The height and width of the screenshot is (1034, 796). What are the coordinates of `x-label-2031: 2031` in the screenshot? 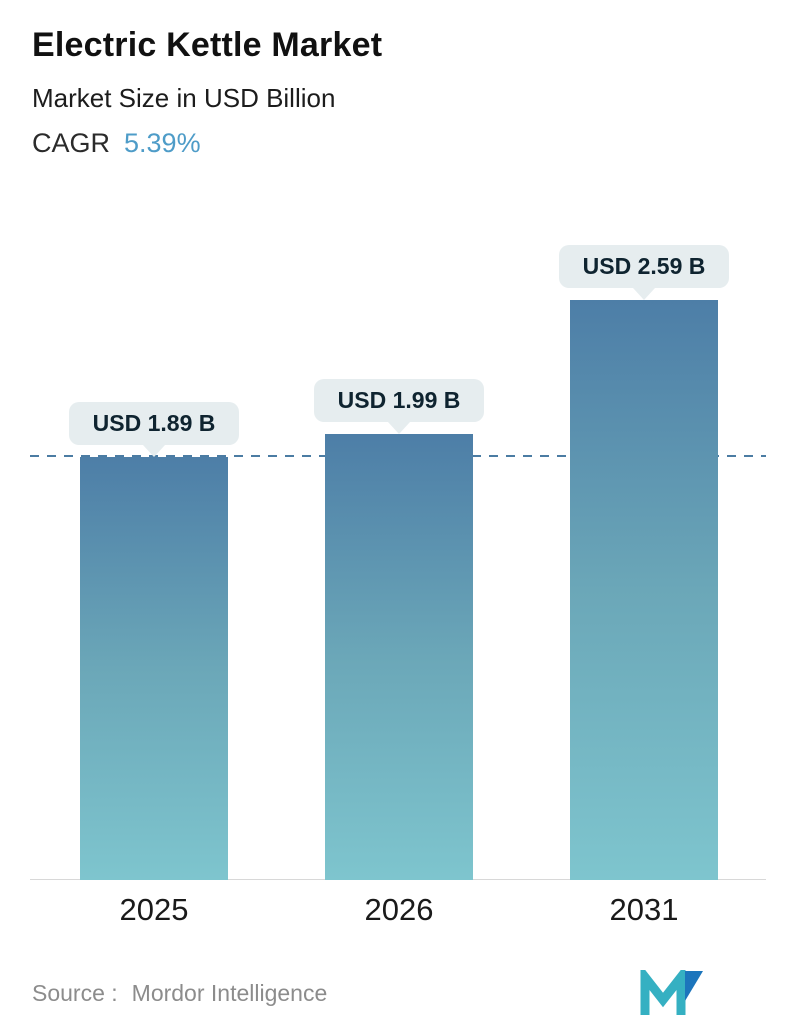 It's located at (644, 909).